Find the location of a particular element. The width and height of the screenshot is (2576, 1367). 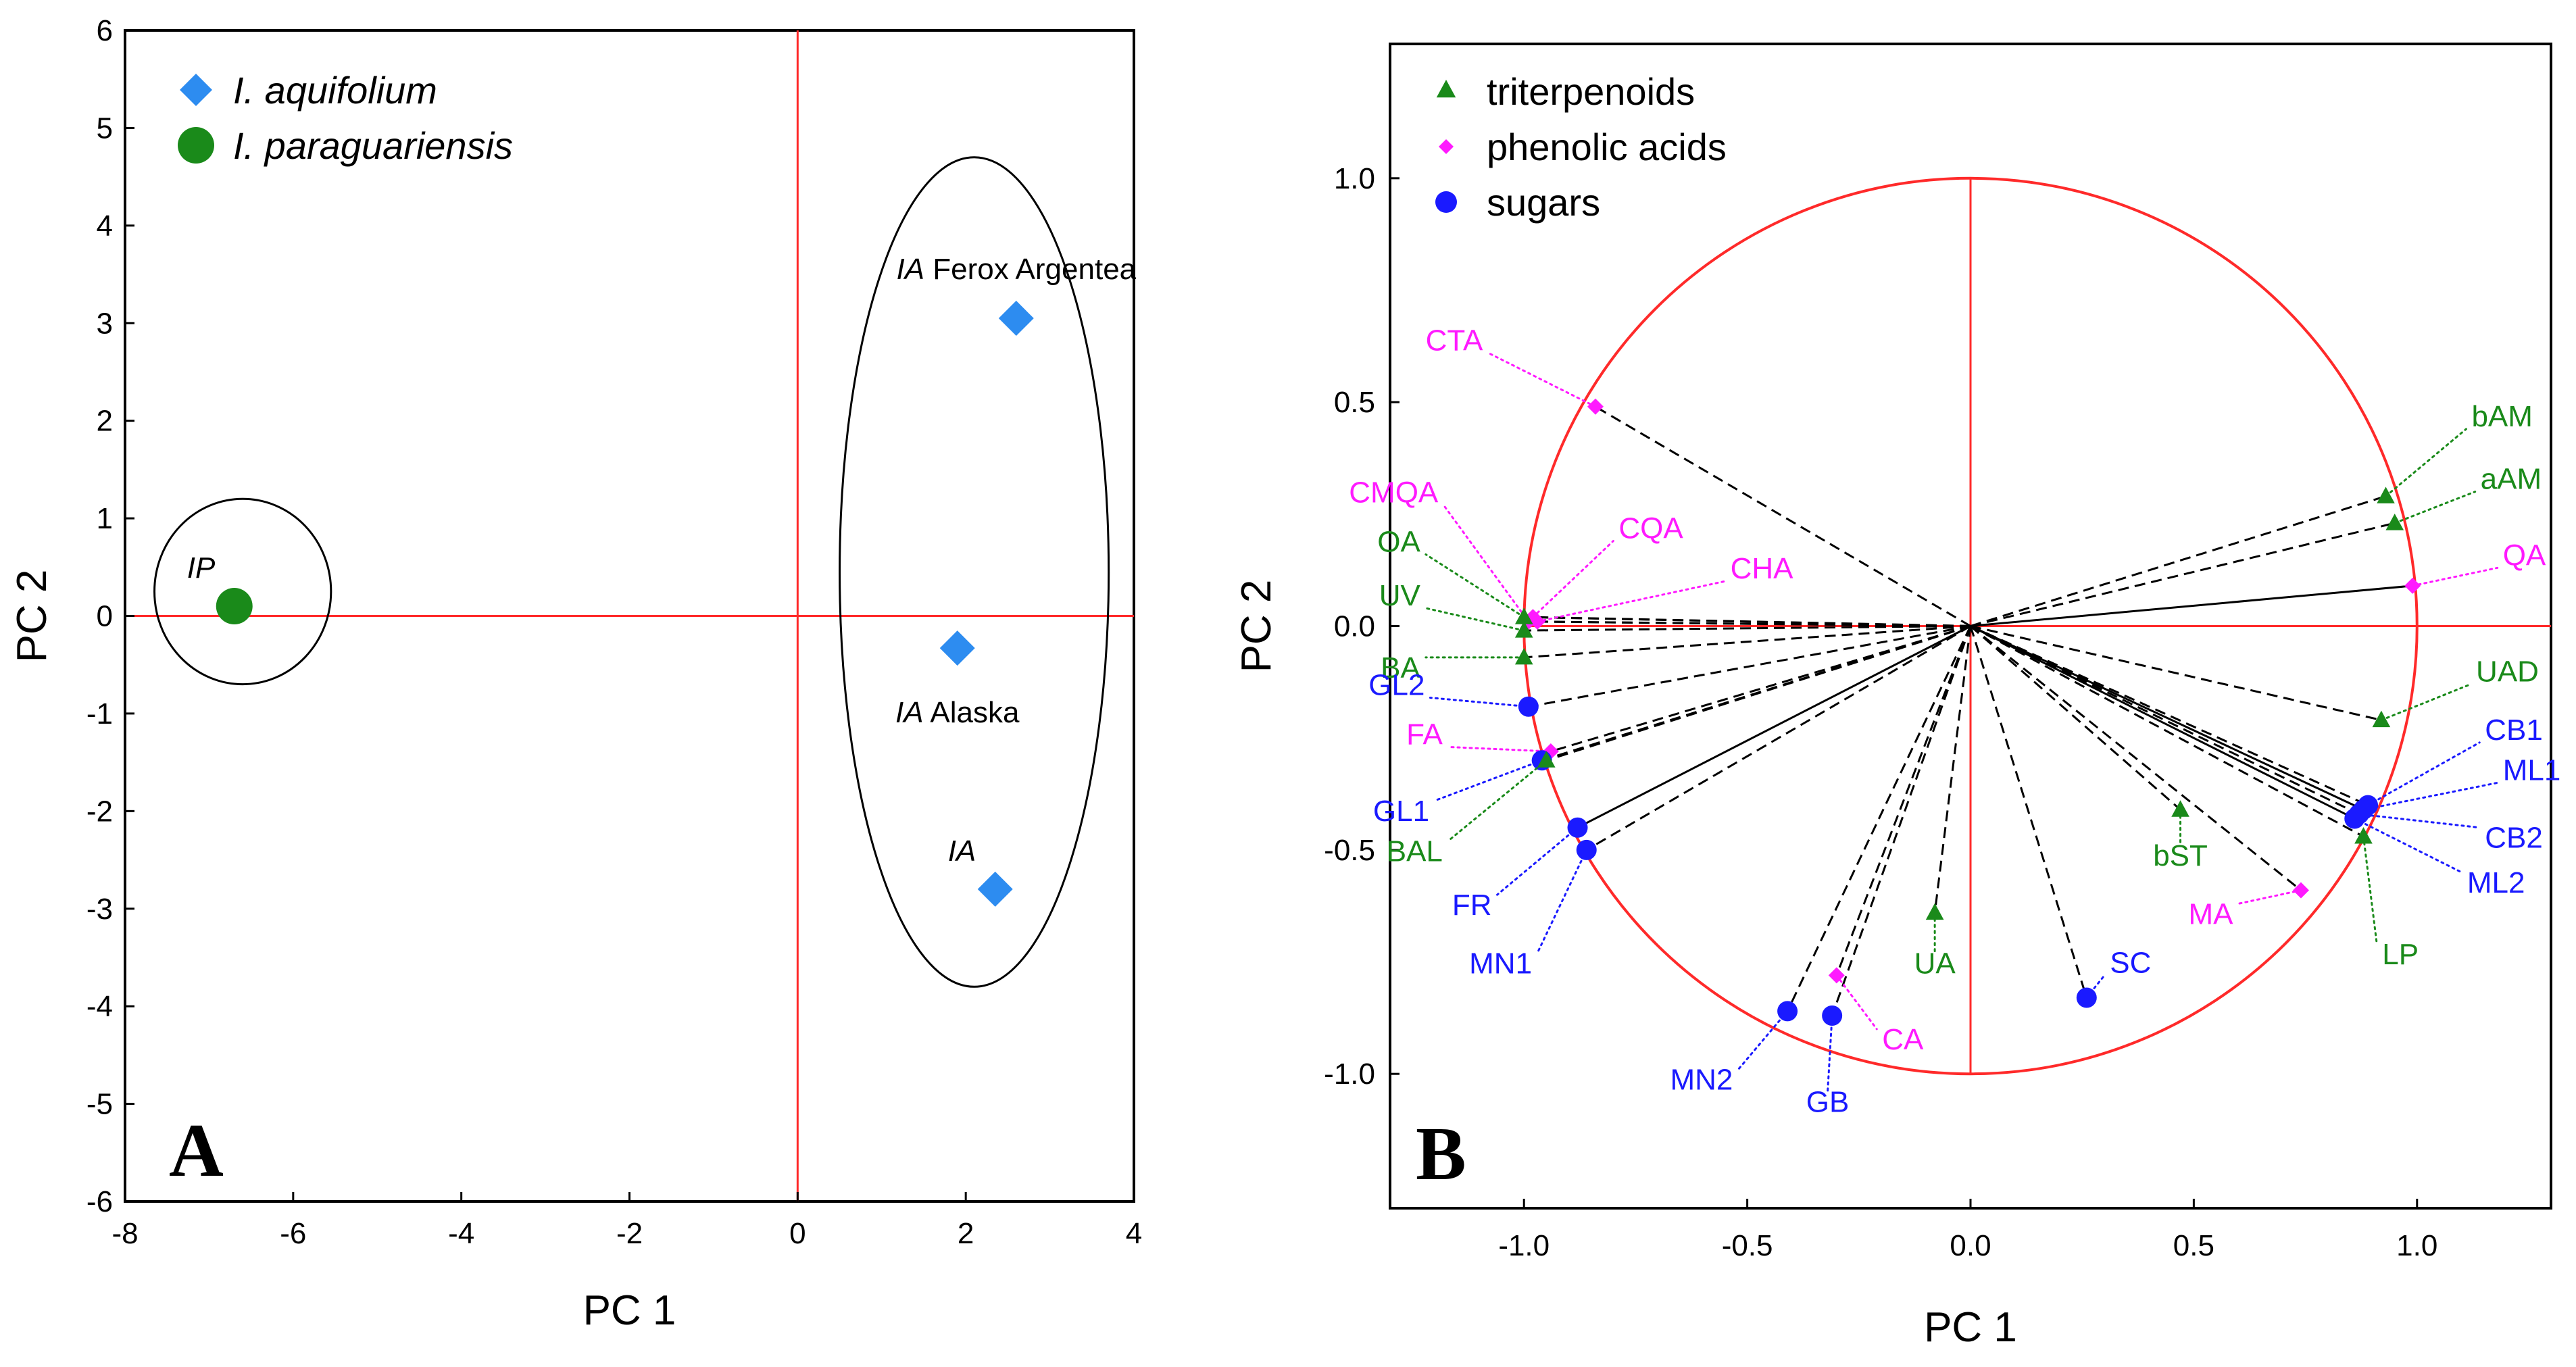

panel-a-point-label: IA is located at coordinates (962, 851).